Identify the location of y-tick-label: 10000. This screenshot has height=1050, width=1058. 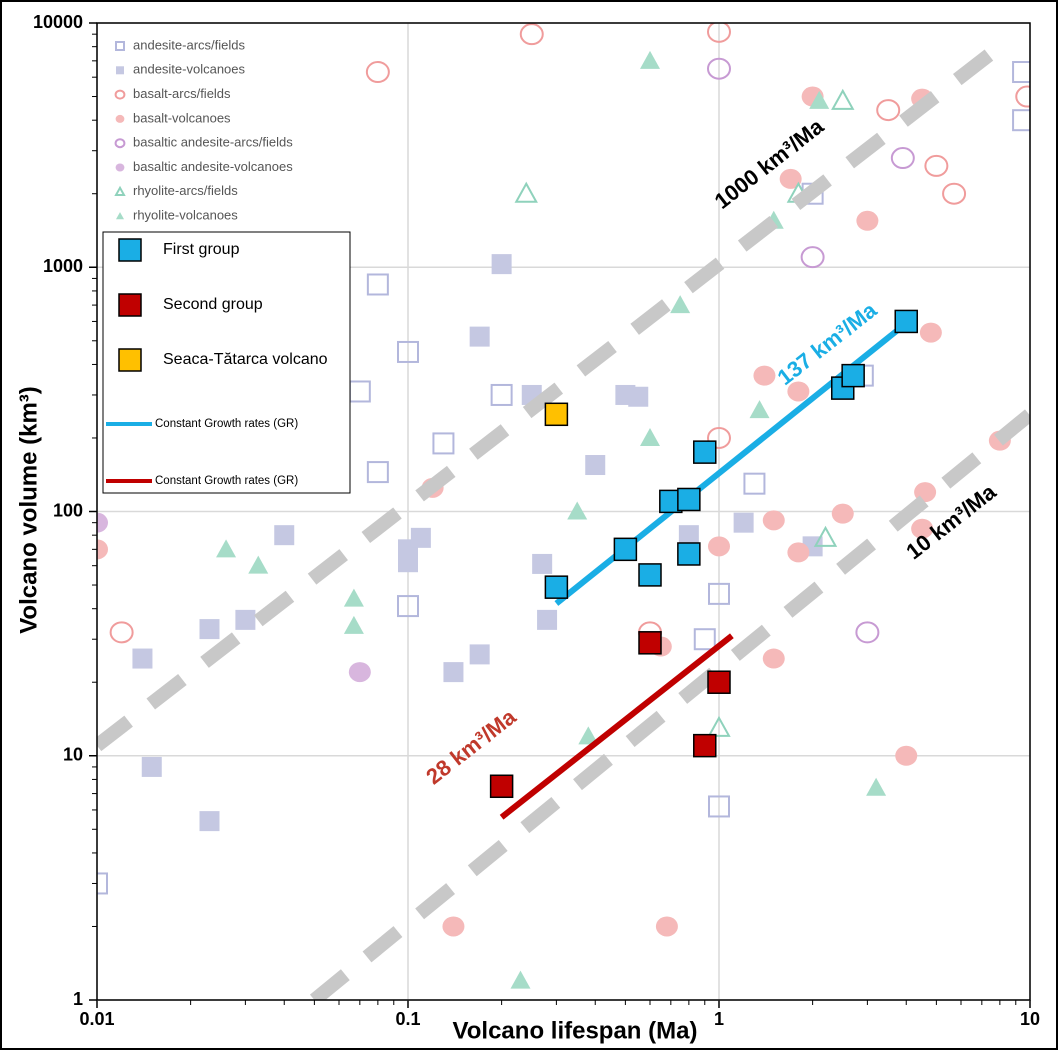
(58, 22).